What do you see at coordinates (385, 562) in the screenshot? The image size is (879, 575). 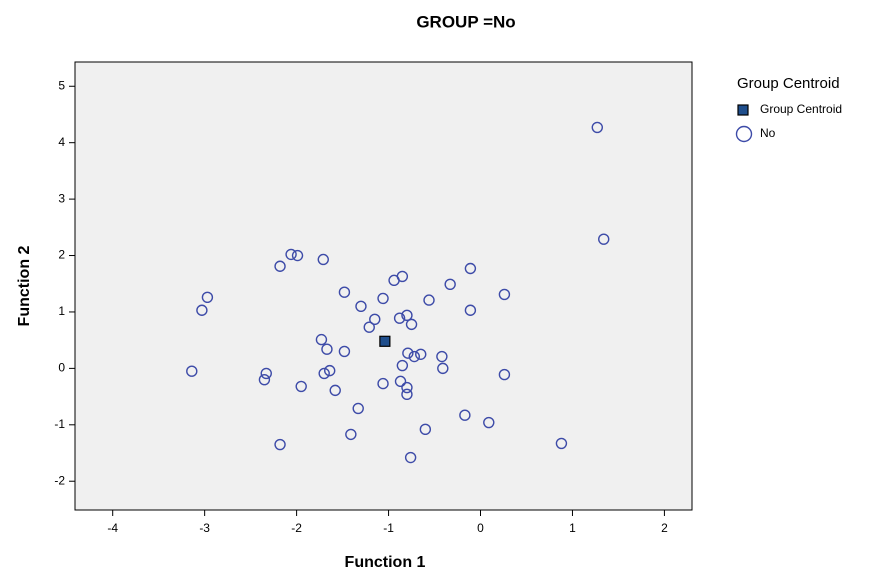 I see `x-axis-label: Function 1` at bounding box center [385, 562].